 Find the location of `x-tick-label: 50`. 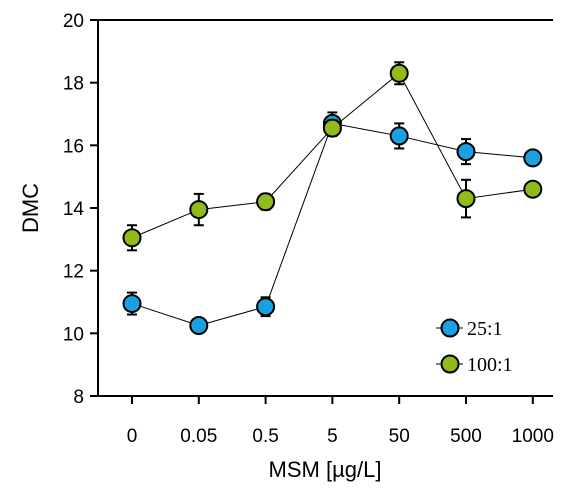

x-tick-label: 50 is located at coordinates (399, 436).